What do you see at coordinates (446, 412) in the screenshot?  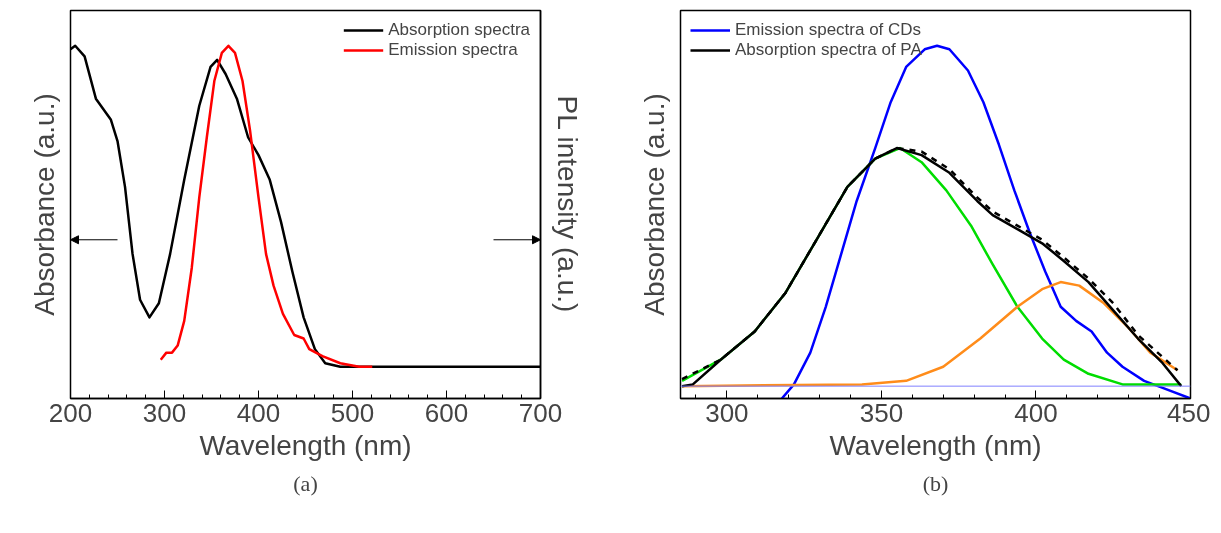 I see `x-tick-label: 600` at bounding box center [446, 412].